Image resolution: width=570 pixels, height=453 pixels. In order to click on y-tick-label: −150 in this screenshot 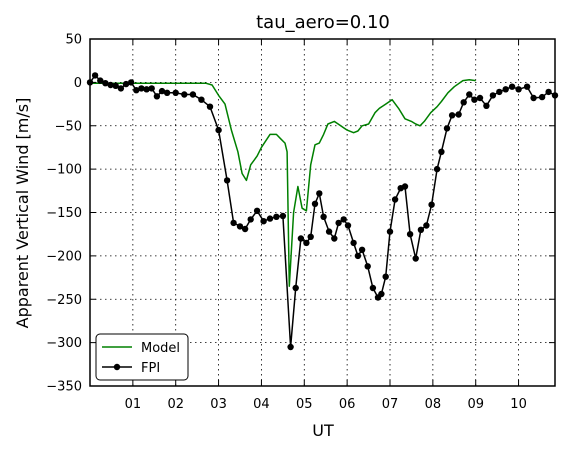, I will do `click(64, 213)`.